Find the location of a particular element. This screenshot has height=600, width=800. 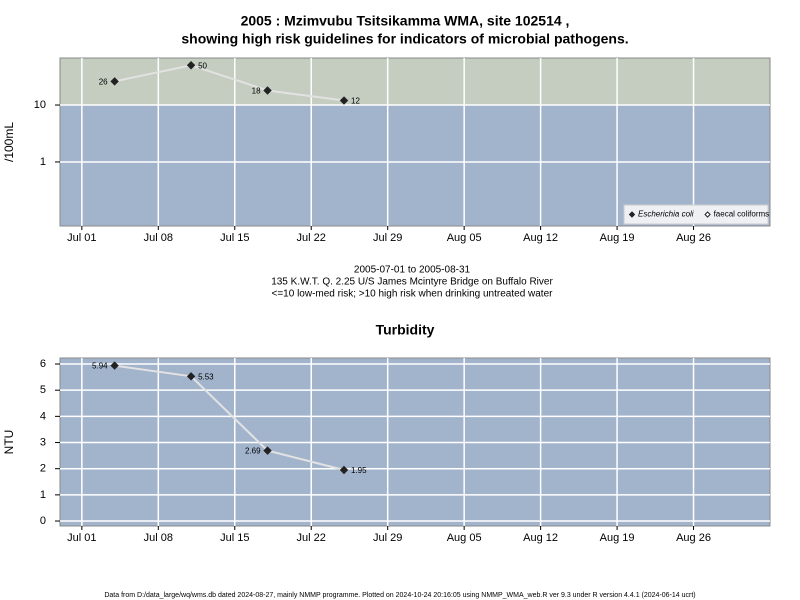

chart-subtitle: 2005-07-01 to 2005-08-31 is located at coordinates (412, 270).